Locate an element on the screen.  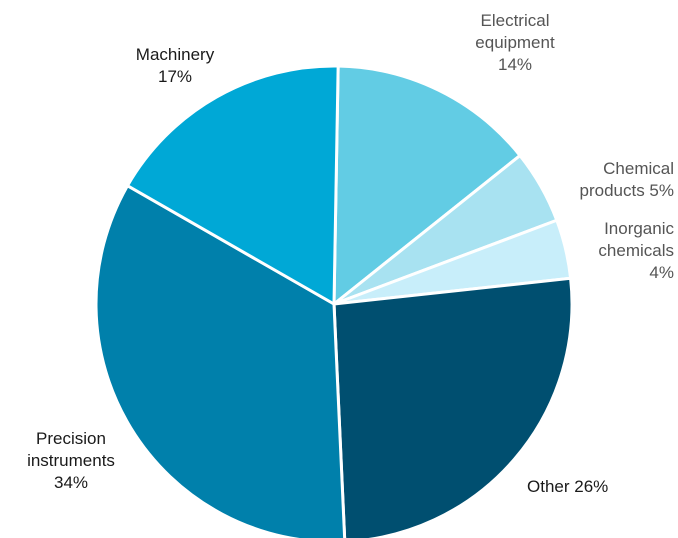
pie-slice-machinery is located at coordinates (232, 185).